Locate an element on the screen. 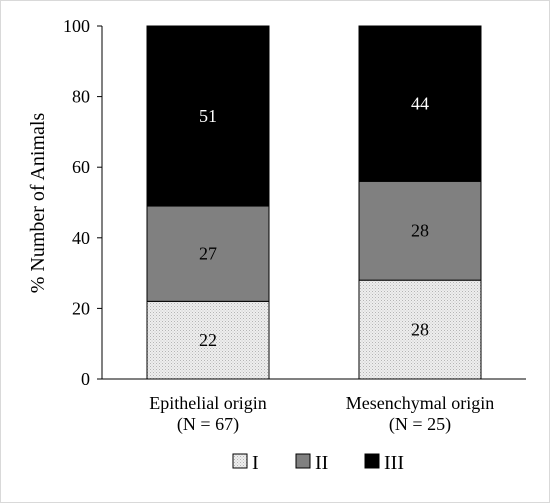 Image resolution: width=550 pixels, height=503 pixels. data-label: 27 is located at coordinates (208, 254).